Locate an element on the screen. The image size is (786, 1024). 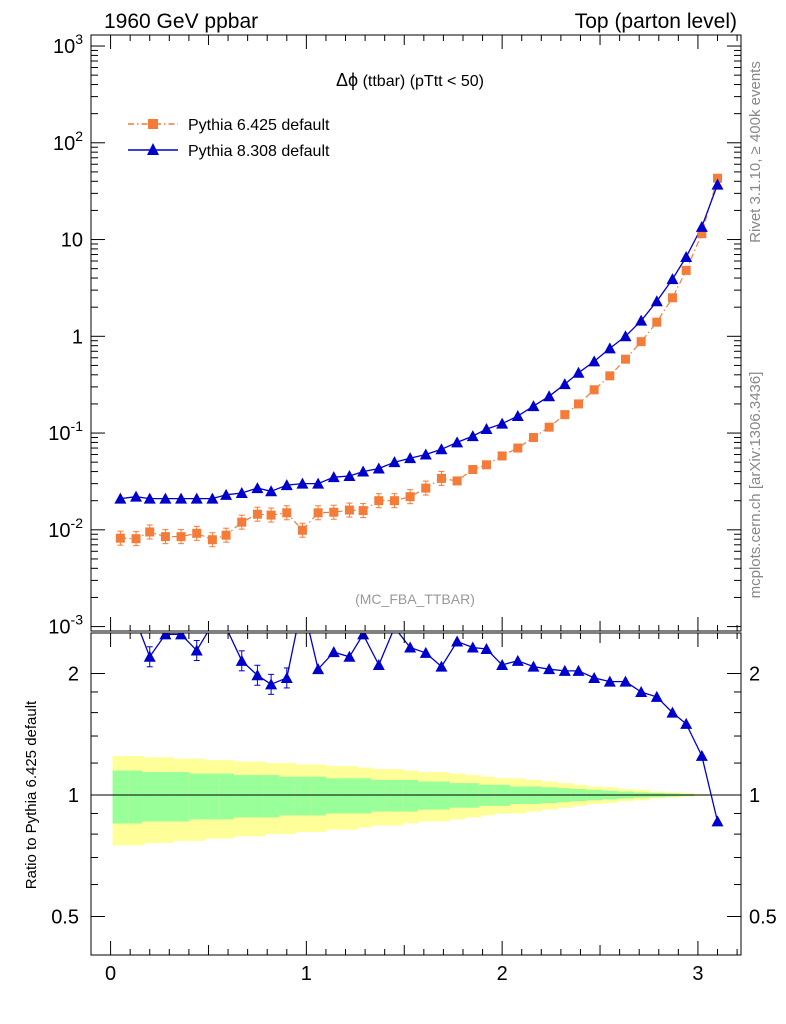
legend-marker-triangle is located at coordinates (153, 149).